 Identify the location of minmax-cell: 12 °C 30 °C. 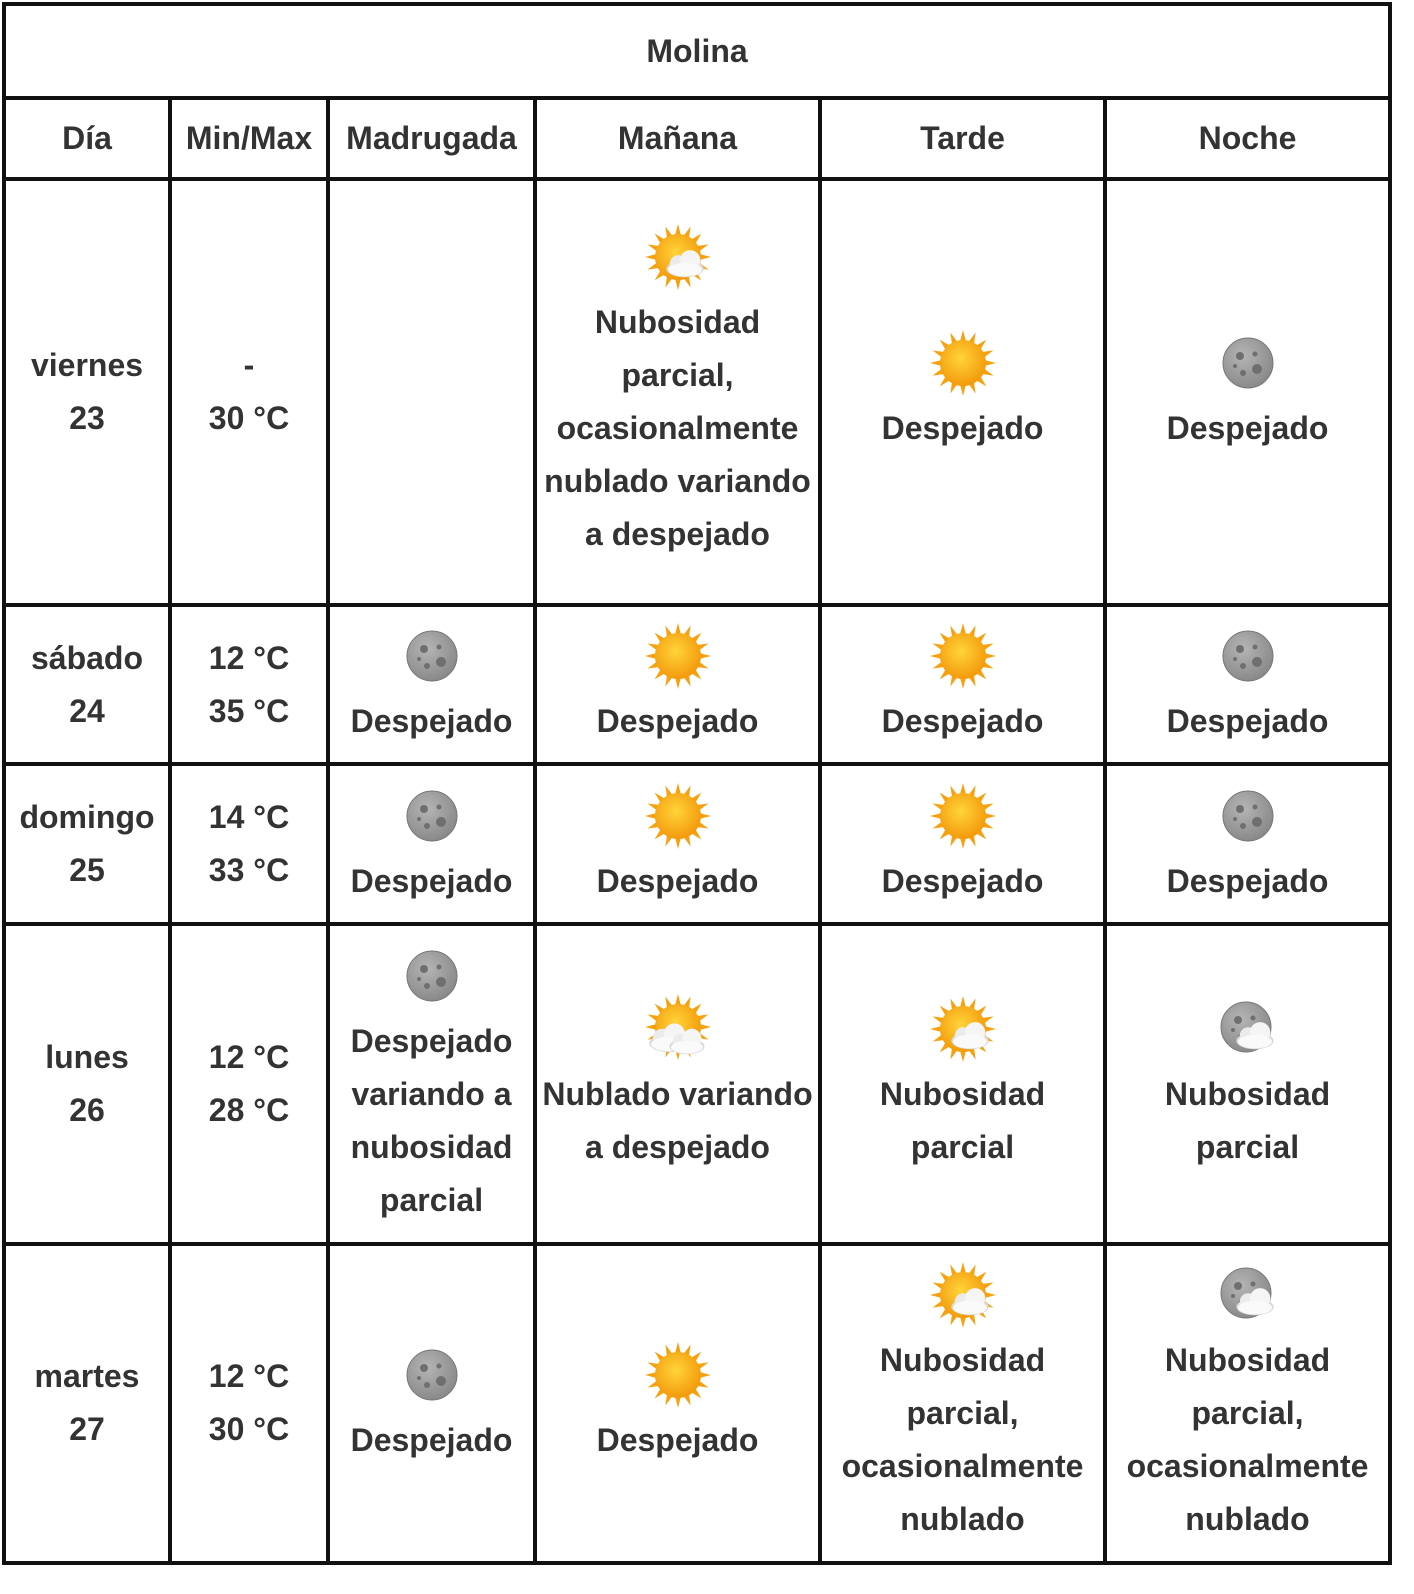
(249, 1403).